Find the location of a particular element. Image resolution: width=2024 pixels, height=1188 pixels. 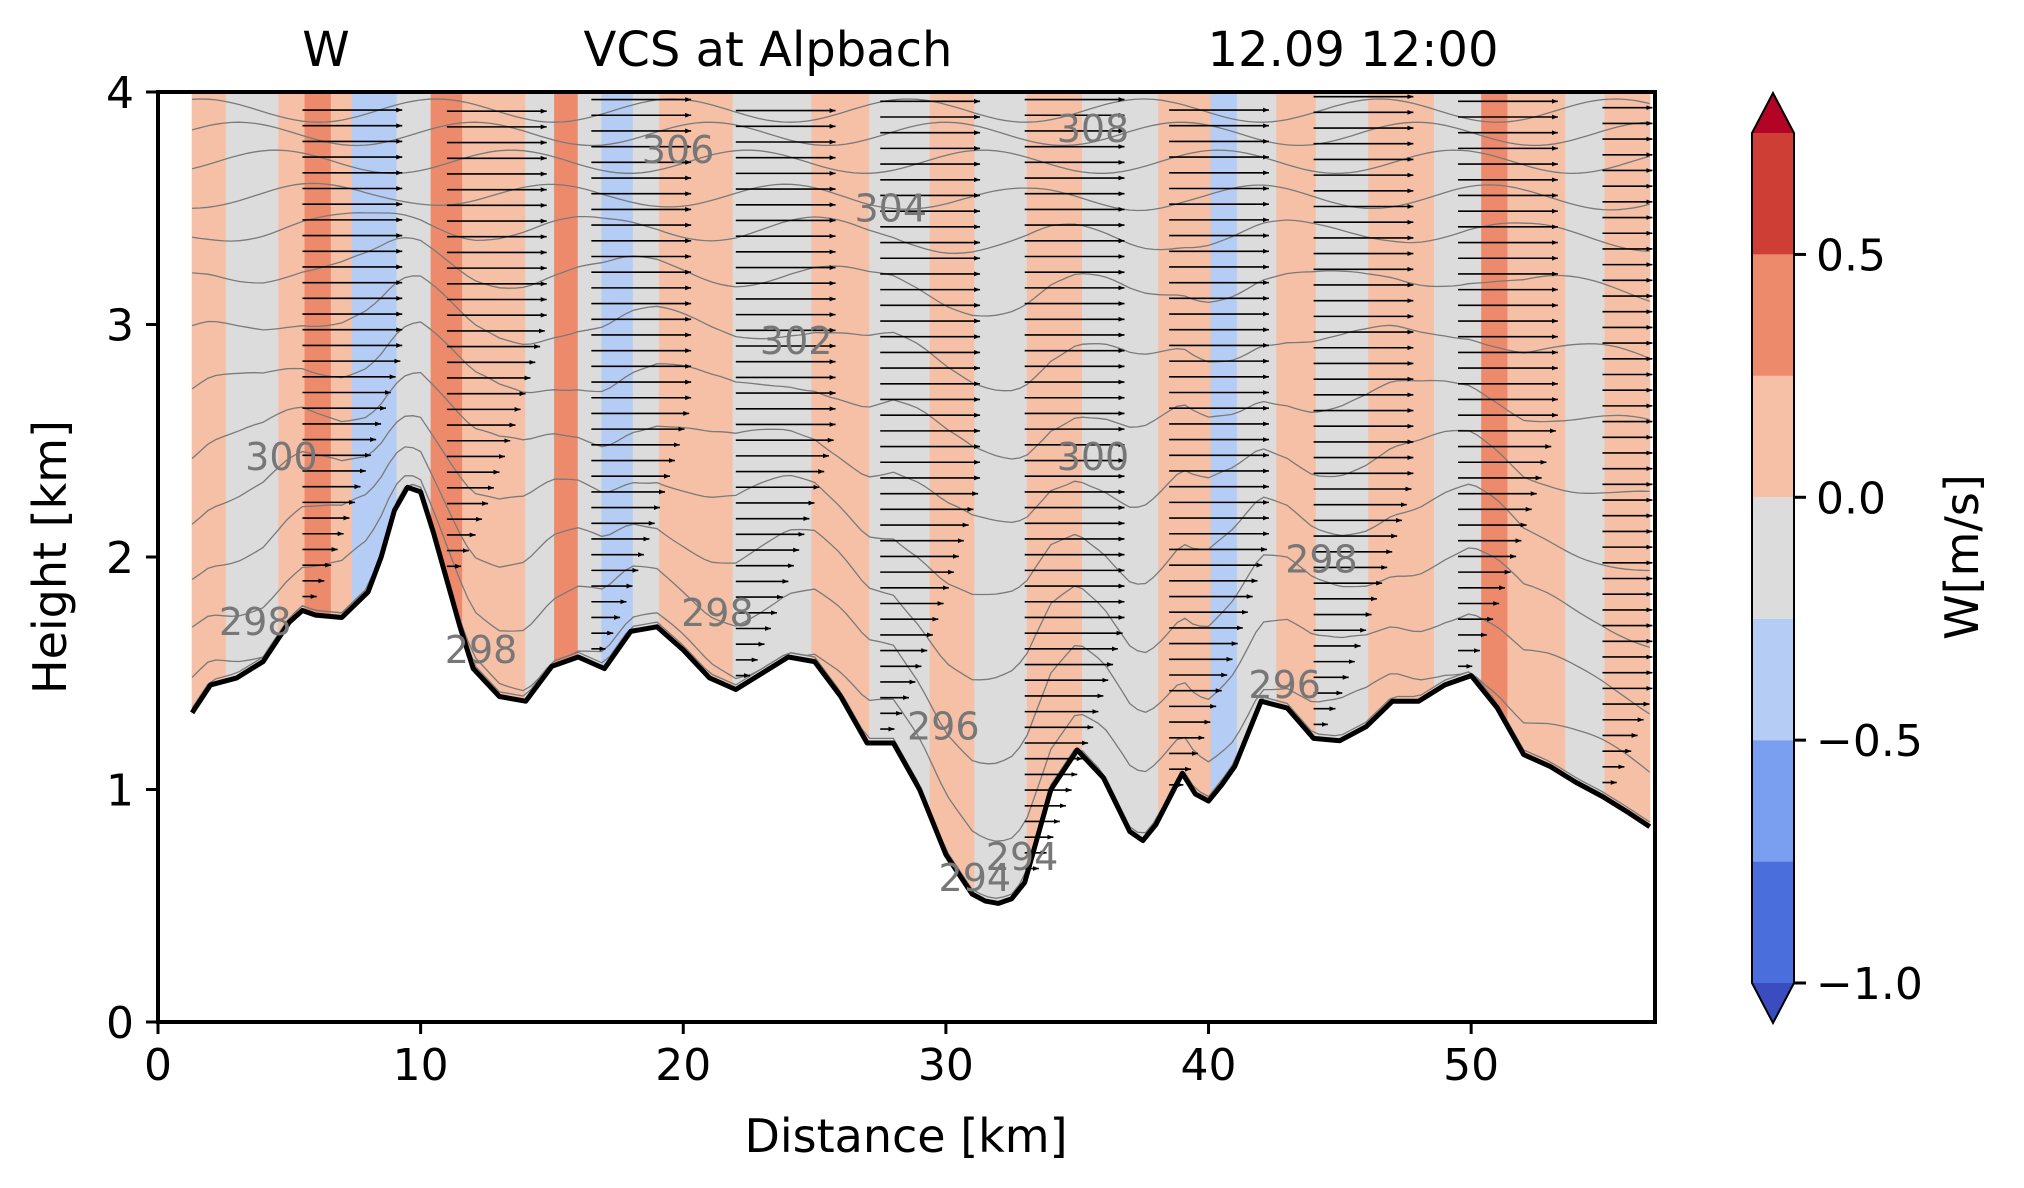

x-tick-label-50: 50 is located at coordinates (1471, 1065).